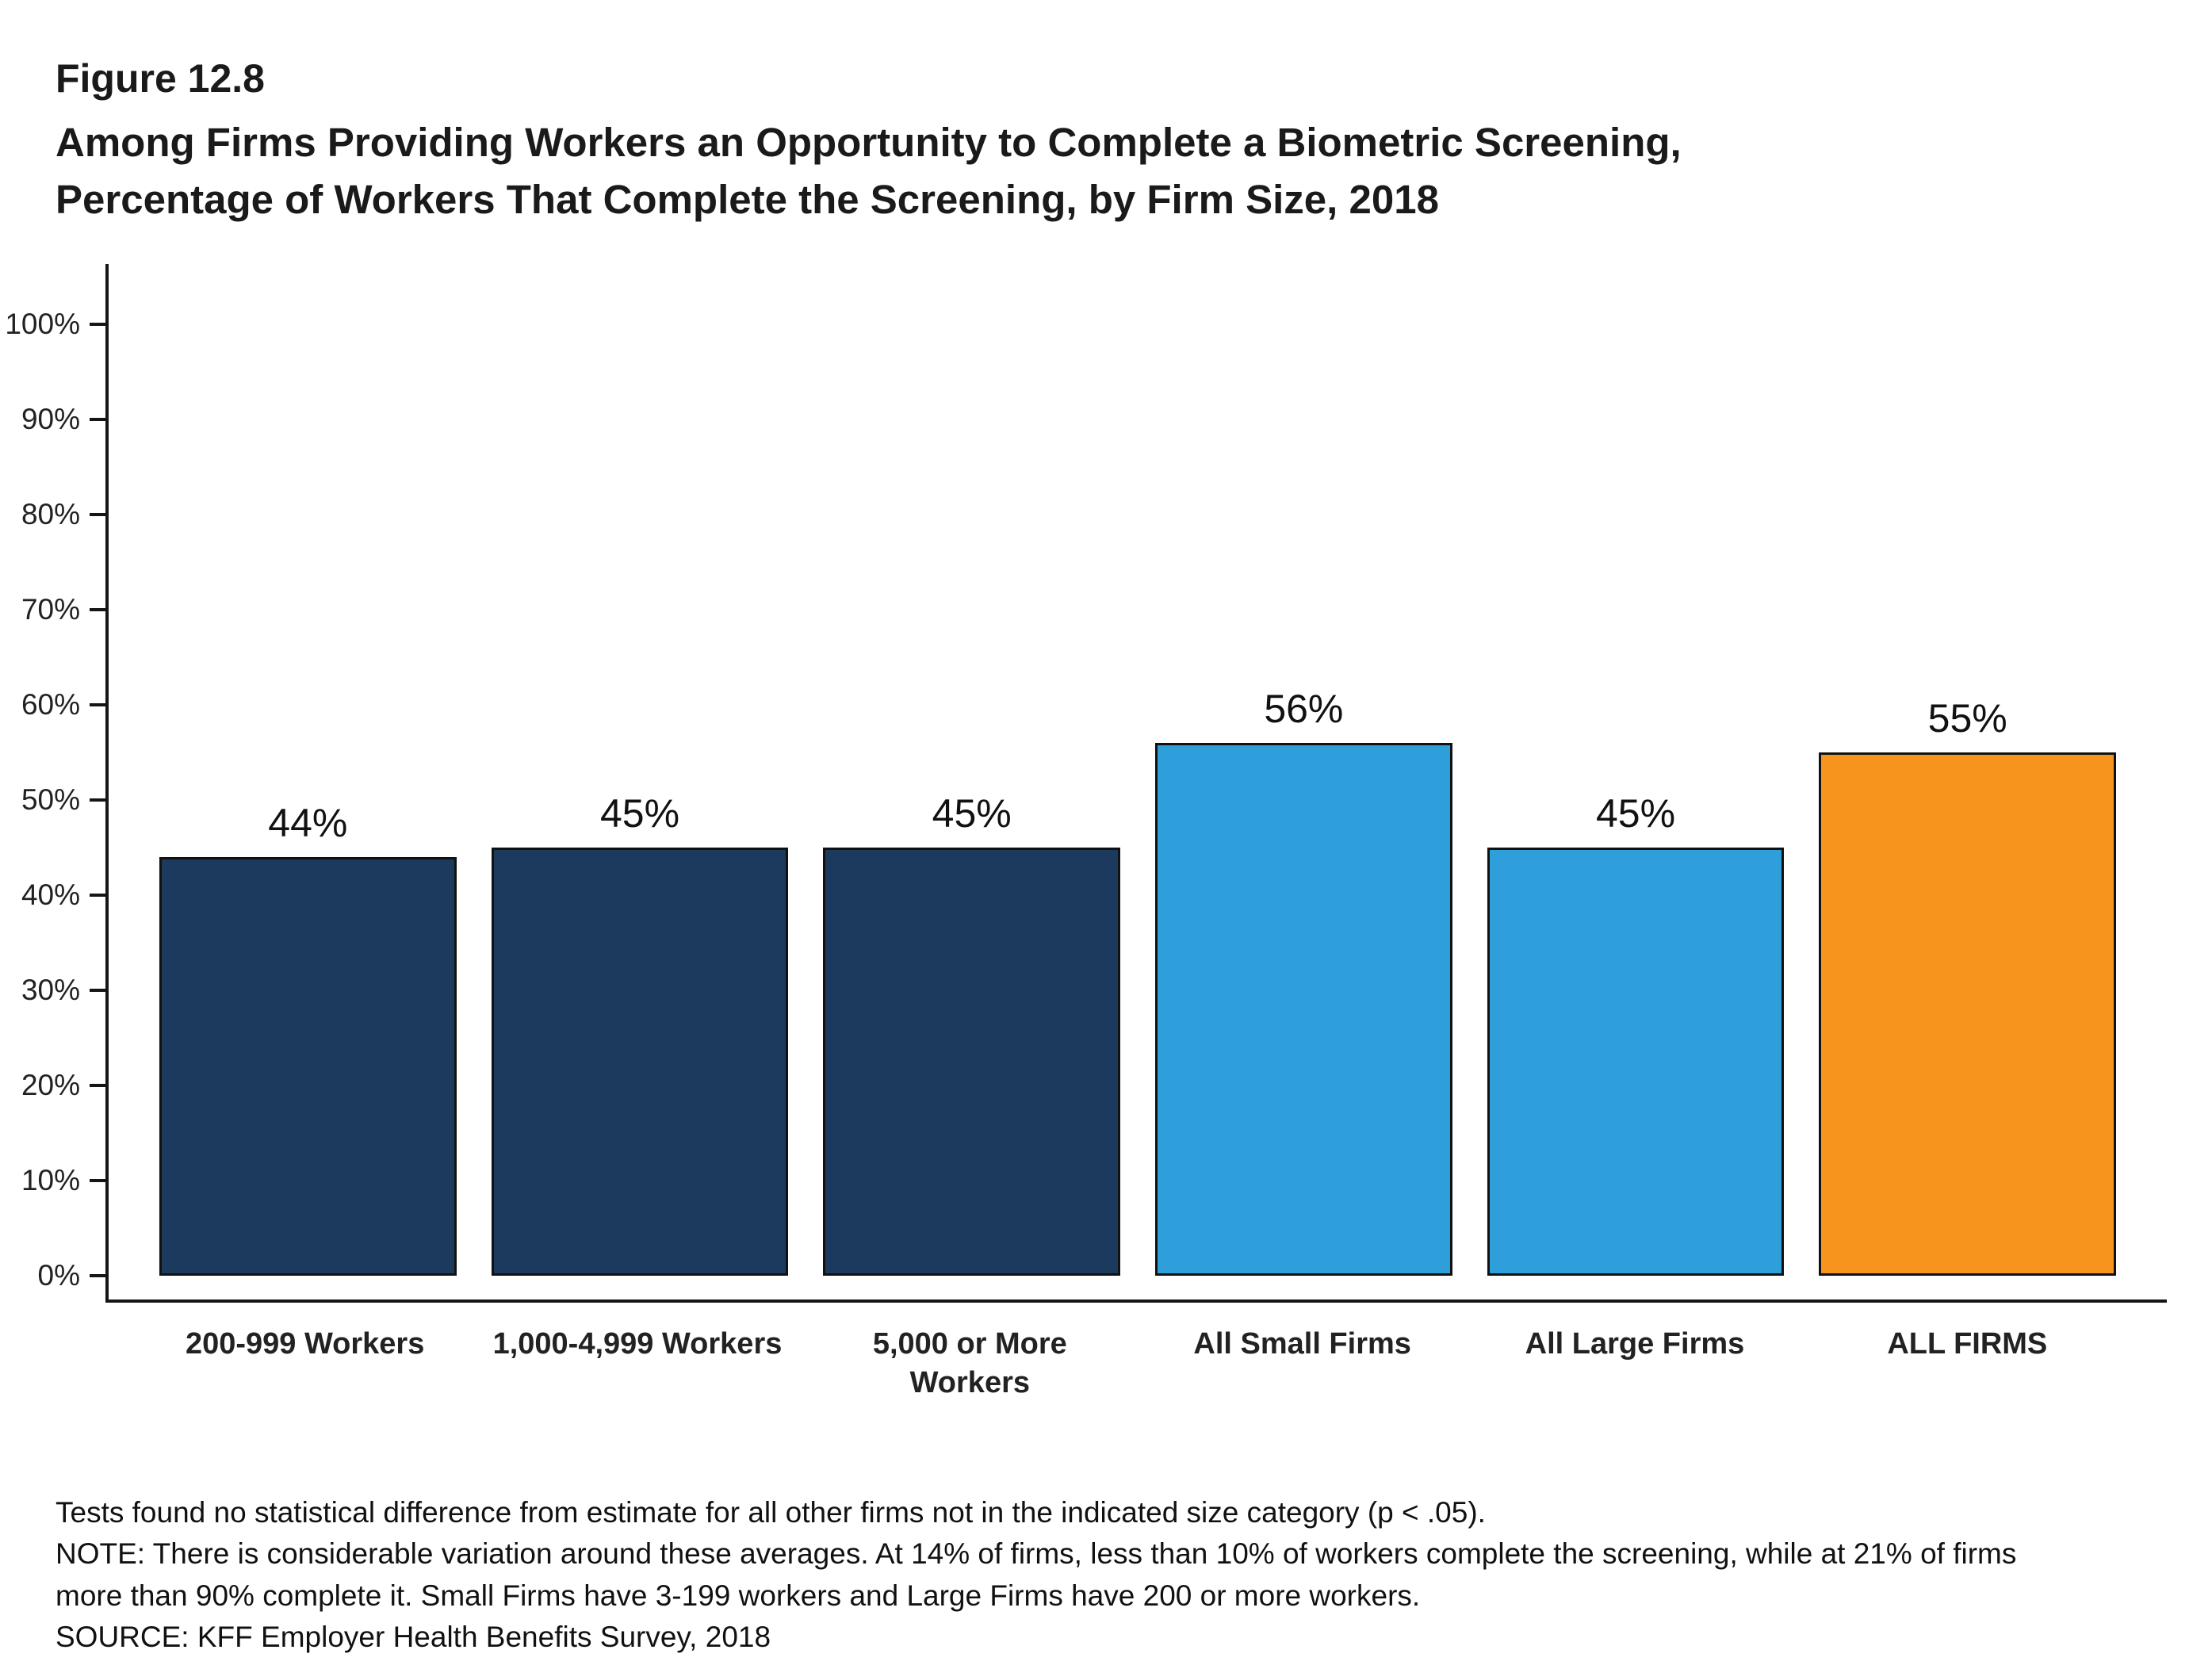 This screenshot has height=1665, width=2212. I want to click on y-tick-label: 20%, so click(50, 1084).